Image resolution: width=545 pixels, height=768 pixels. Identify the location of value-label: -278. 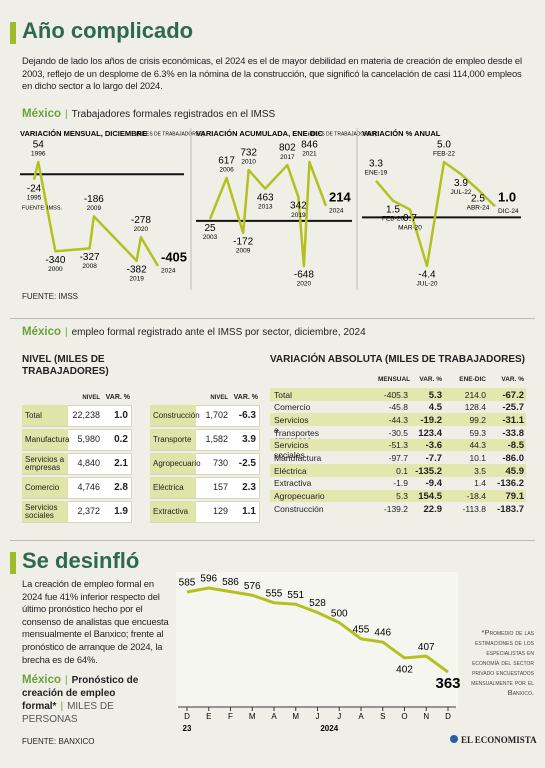
(141, 220).